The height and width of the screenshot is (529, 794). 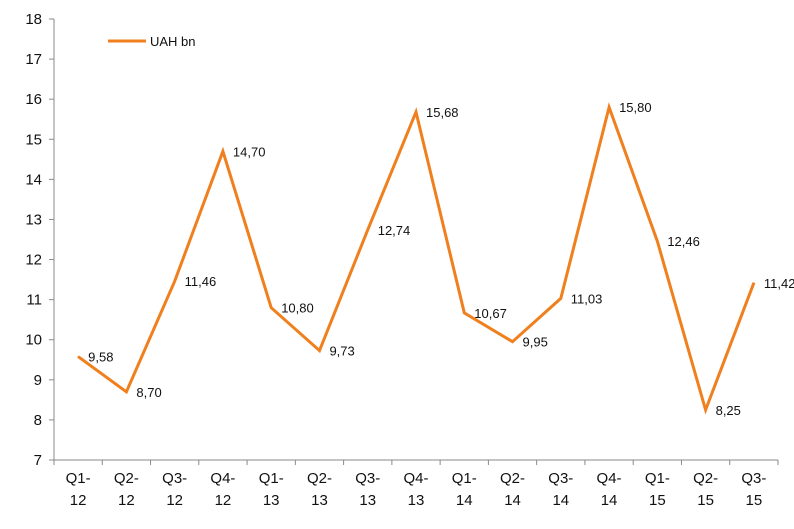 What do you see at coordinates (560, 489) in the screenshot?
I see `x-tick-label: Q3-14` at bounding box center [560, 489].